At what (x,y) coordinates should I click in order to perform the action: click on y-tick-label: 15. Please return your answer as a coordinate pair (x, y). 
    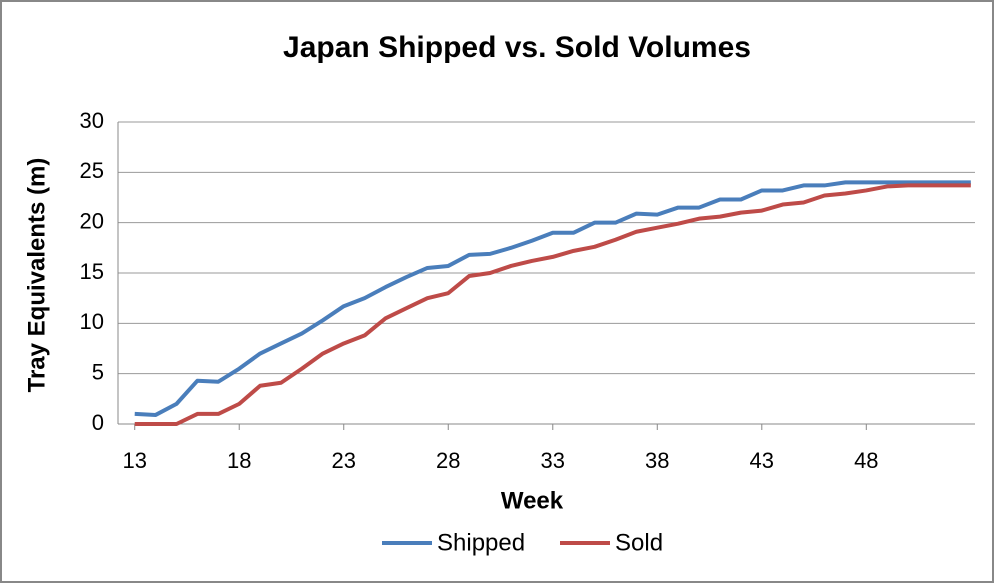
    Looking at the image, I should click on (92, 271).